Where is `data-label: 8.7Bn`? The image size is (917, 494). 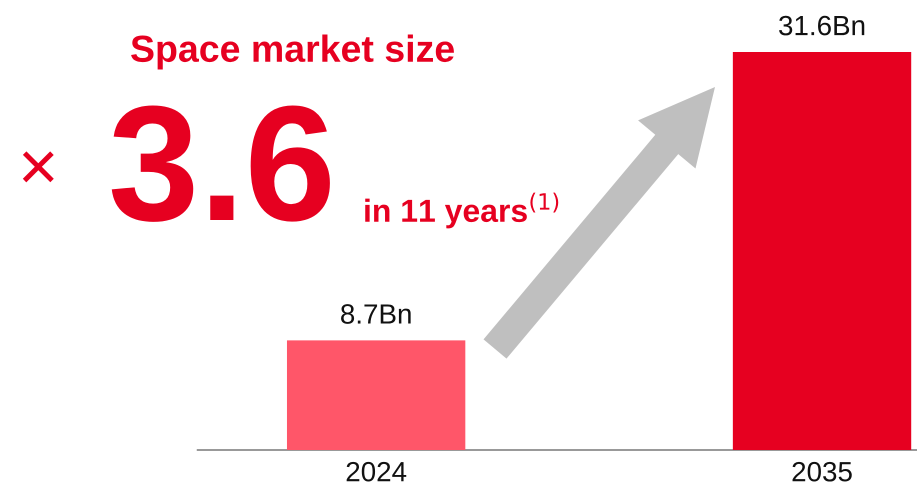 data-label: 8.7Bn is located at coordinates (376, 314).